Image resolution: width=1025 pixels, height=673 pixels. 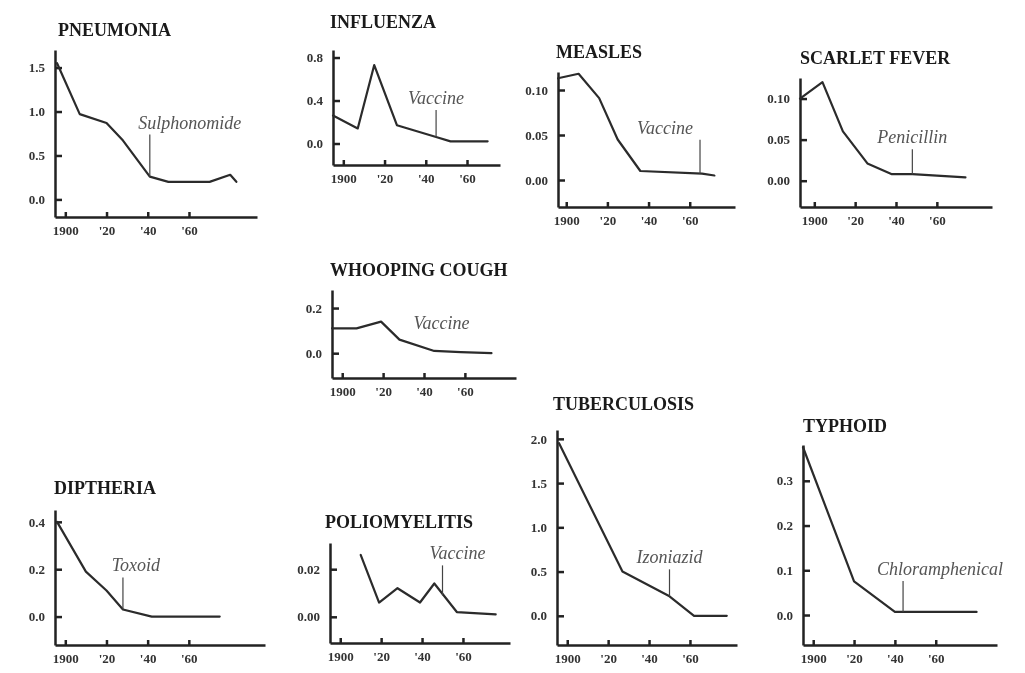 I want to click on chart-title: TYPHOID, so click(x=845, y=426).